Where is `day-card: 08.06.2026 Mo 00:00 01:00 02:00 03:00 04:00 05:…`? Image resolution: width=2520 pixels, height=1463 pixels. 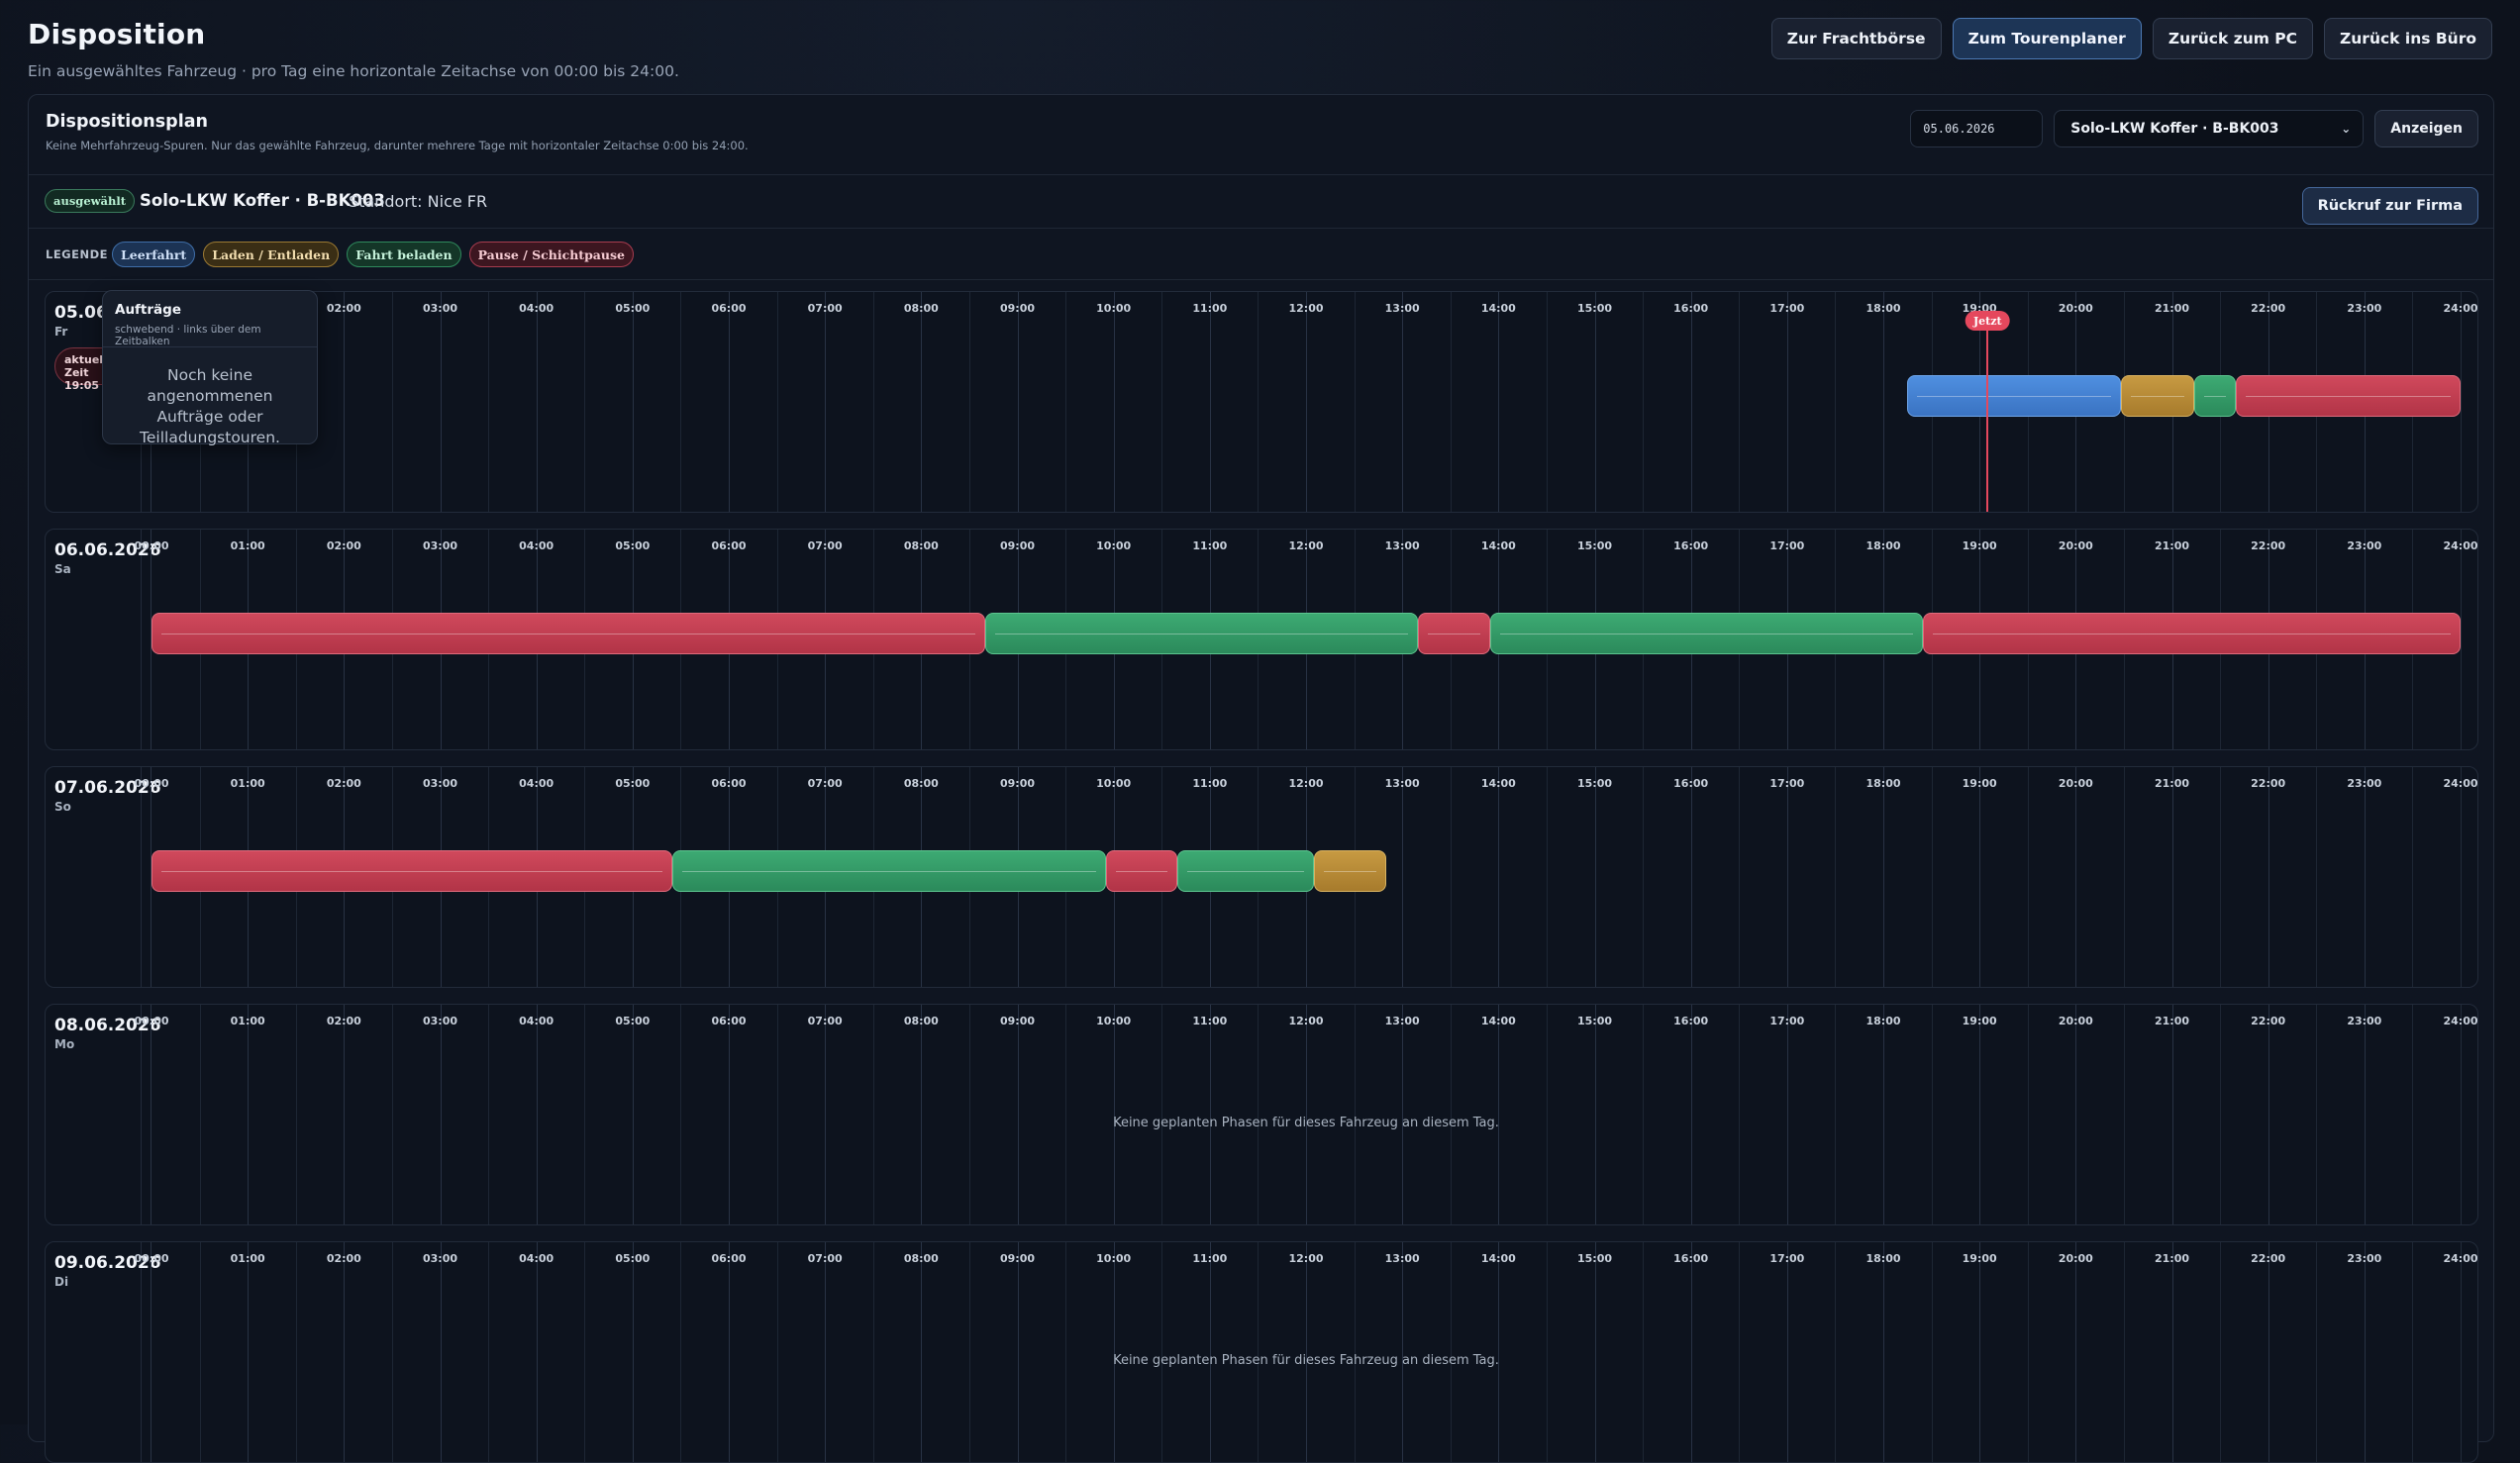
day-card: 08.06.2026 Mo 00:00 01:00 02:00 03:00 04:00 05:… is located at coordinates (1261, 1114).